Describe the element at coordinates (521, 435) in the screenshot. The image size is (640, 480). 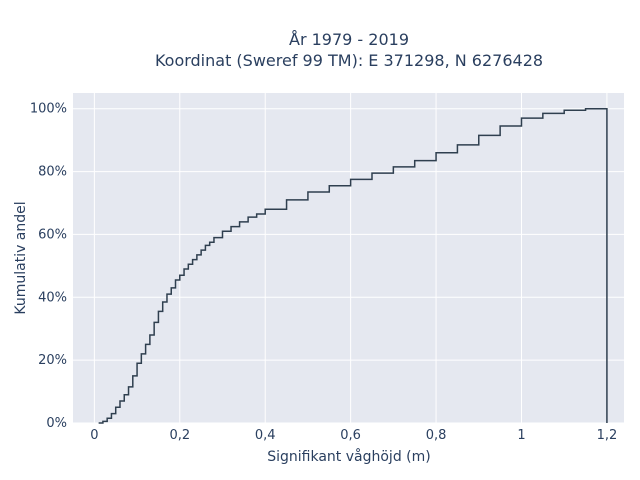
I see `x-tick-label: 1` at that location.